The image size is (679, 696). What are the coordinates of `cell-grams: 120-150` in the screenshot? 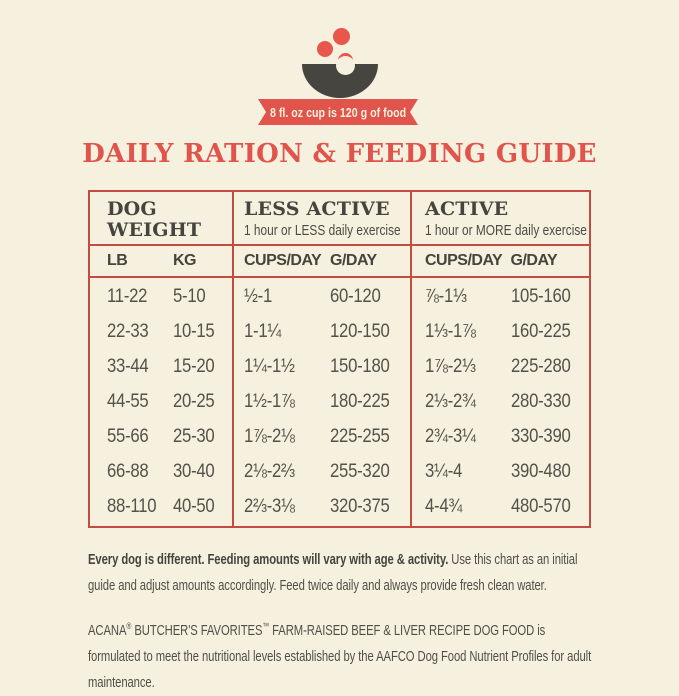 It's located at (360, 332).